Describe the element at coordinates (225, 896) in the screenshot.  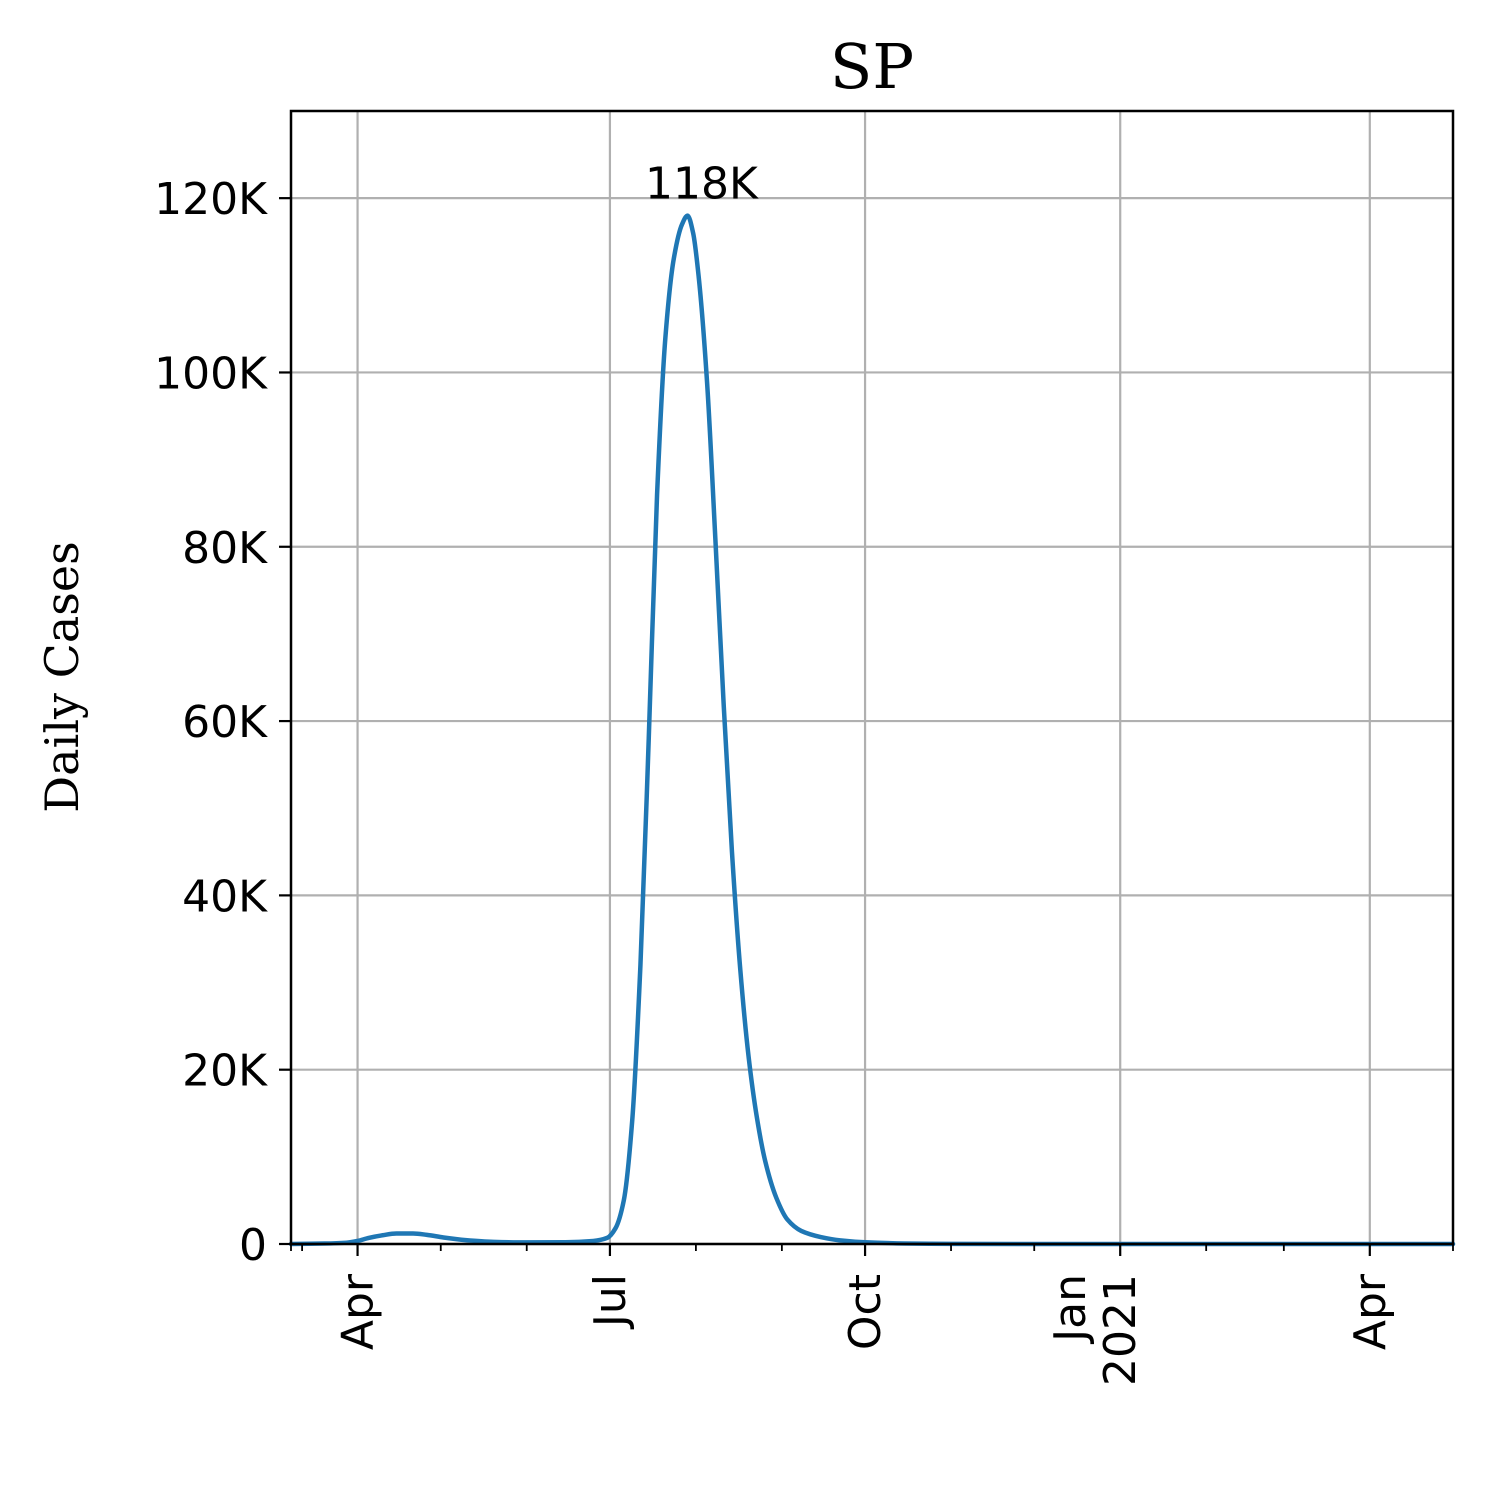
I see `y-tick-label: 40K` at that location.